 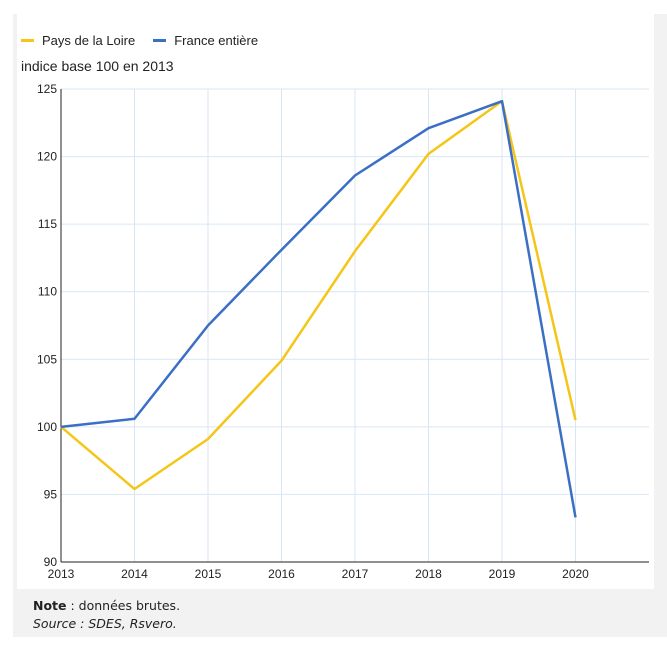 I want to click on y-tick-label: 95, so click(x=51, y=494).